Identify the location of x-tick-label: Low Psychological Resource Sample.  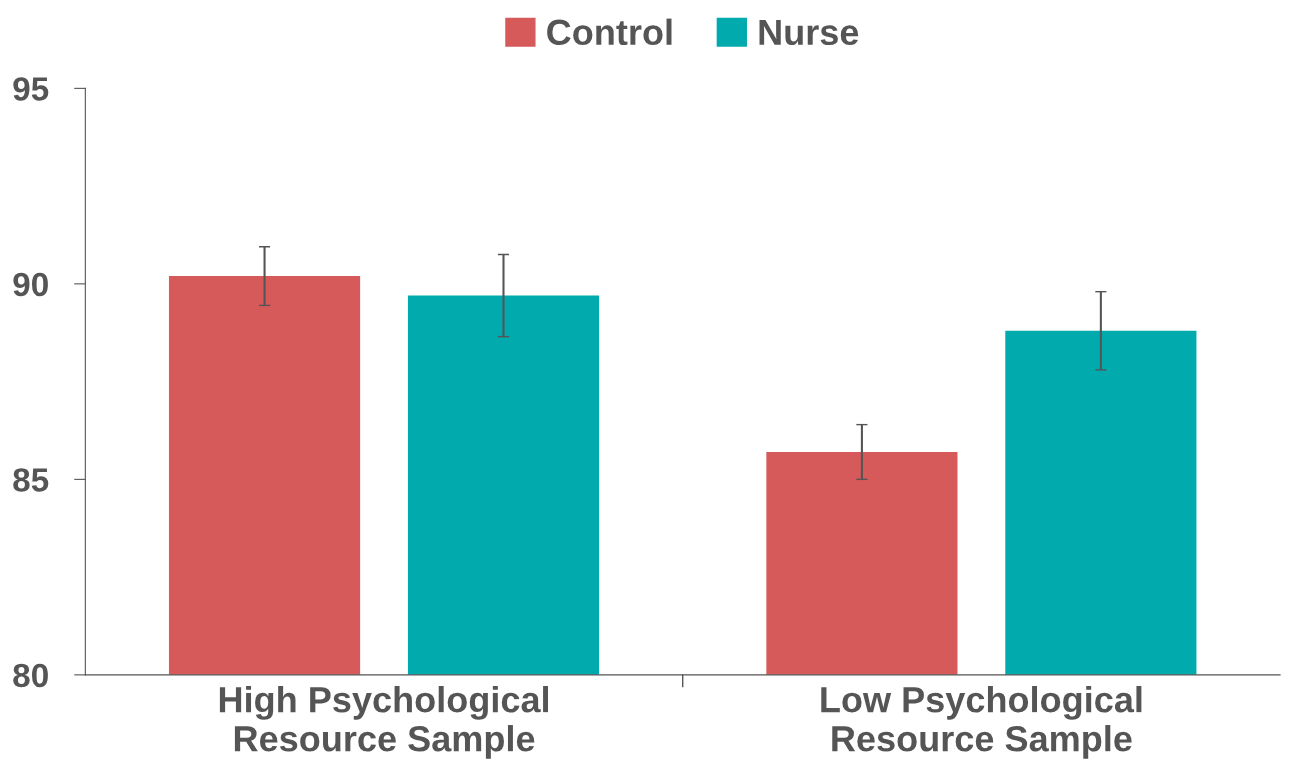
(981, 722).